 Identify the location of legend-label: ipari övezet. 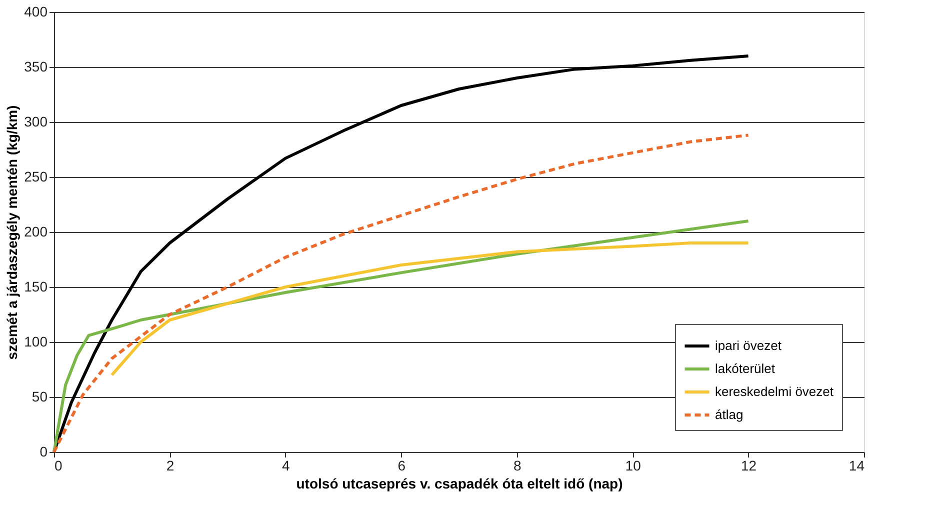
(748, 345).